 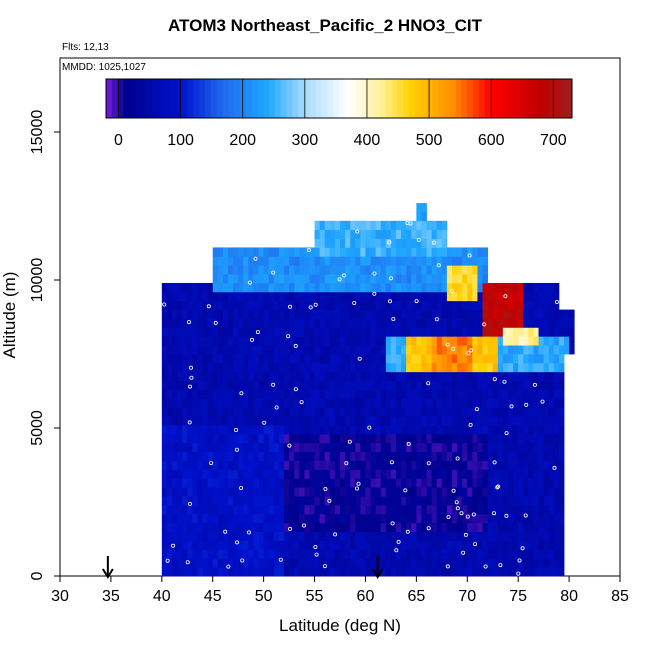 What do you see at coordinates (243, 567) in the screenshot?
I see `latitude-arrows` at bounding box center [243, 567].